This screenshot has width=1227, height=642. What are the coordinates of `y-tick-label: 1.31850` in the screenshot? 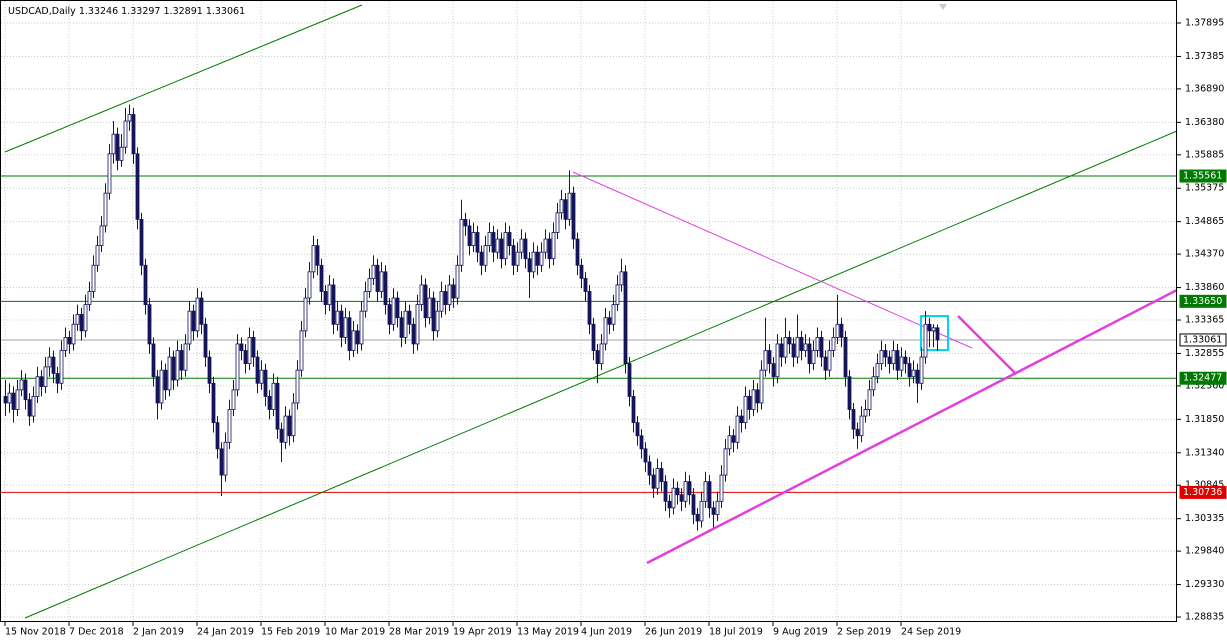 It's located at (1204, 419).